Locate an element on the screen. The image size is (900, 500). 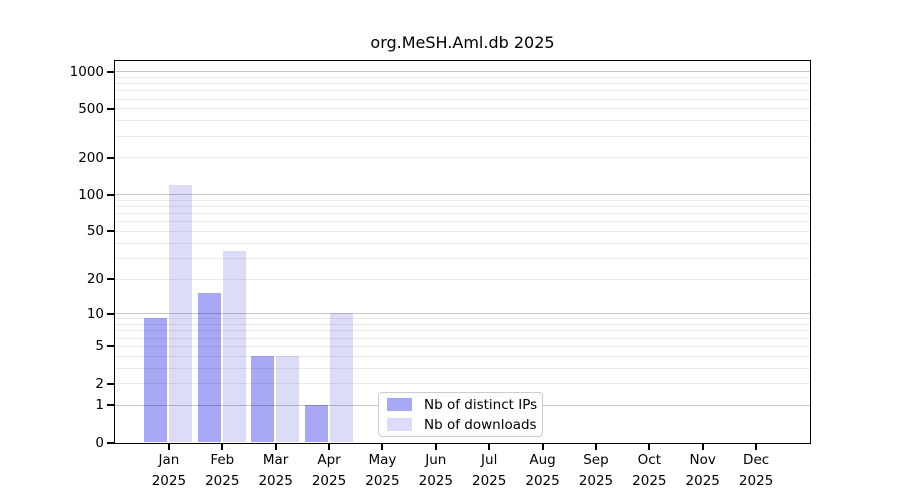
x-tick-label-month: Mar is located at coordinates (275, 460).